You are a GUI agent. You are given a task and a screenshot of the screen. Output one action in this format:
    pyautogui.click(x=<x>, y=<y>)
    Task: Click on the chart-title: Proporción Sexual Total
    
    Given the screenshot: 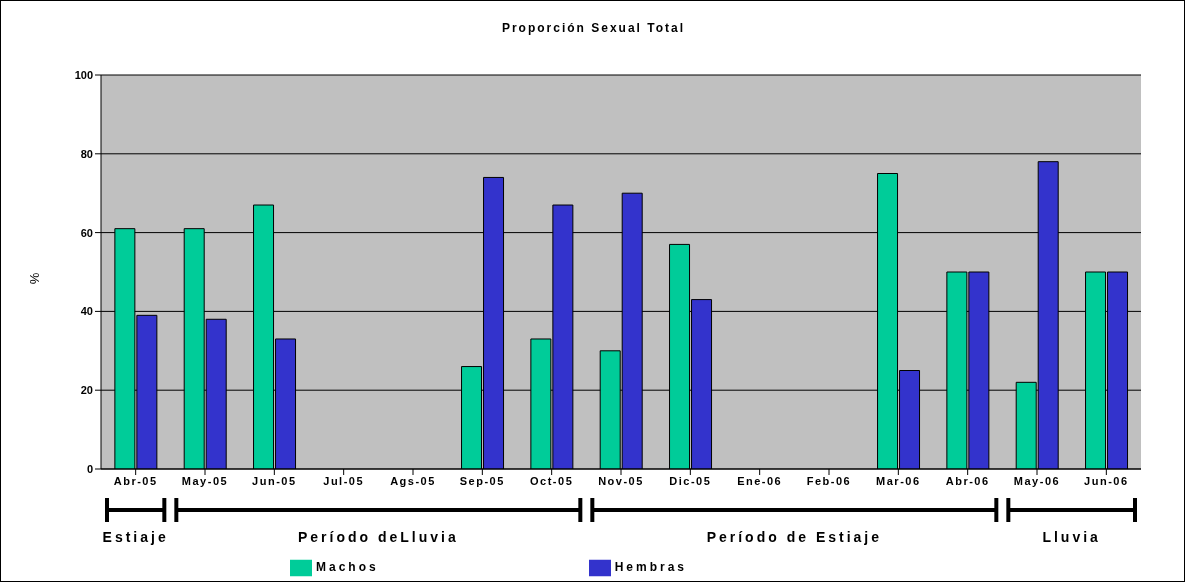 What is the action you would take?
    pyautogui.click(x=593, y=28)
    